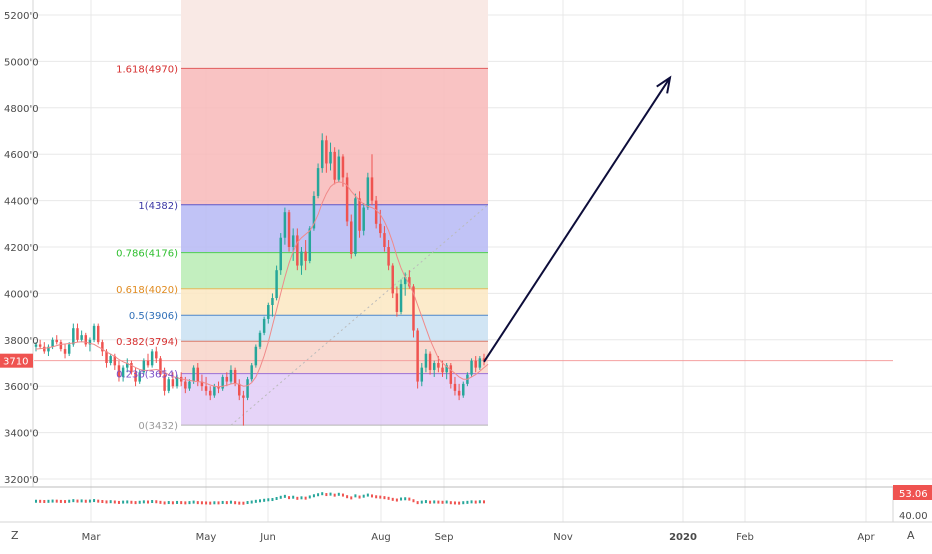 This screenshot has width=932, height=554. I want to click on time-tick-label: Mar, so click(92, 537).